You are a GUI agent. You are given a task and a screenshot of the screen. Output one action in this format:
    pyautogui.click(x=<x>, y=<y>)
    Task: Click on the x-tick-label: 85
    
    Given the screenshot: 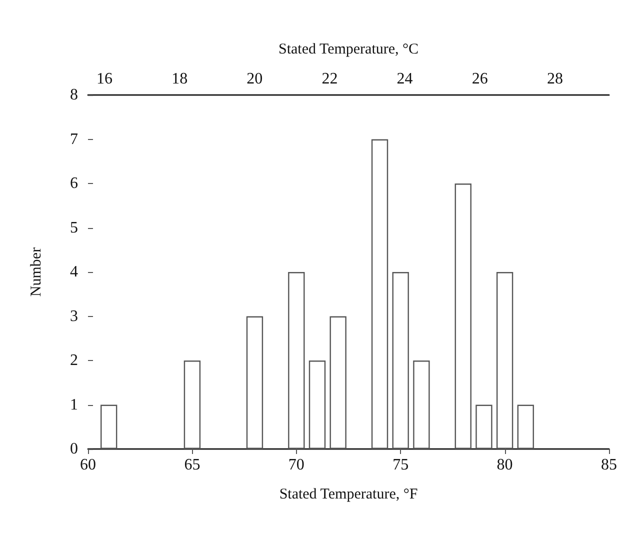 What is the action you would take?
    pyautogui.click(x=609, y=465)
    